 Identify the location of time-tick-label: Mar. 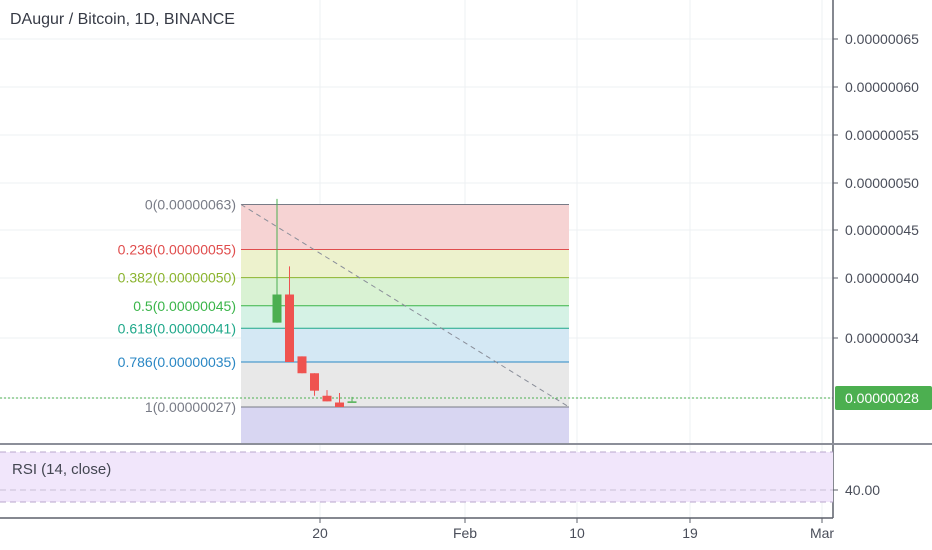
(822, 533).